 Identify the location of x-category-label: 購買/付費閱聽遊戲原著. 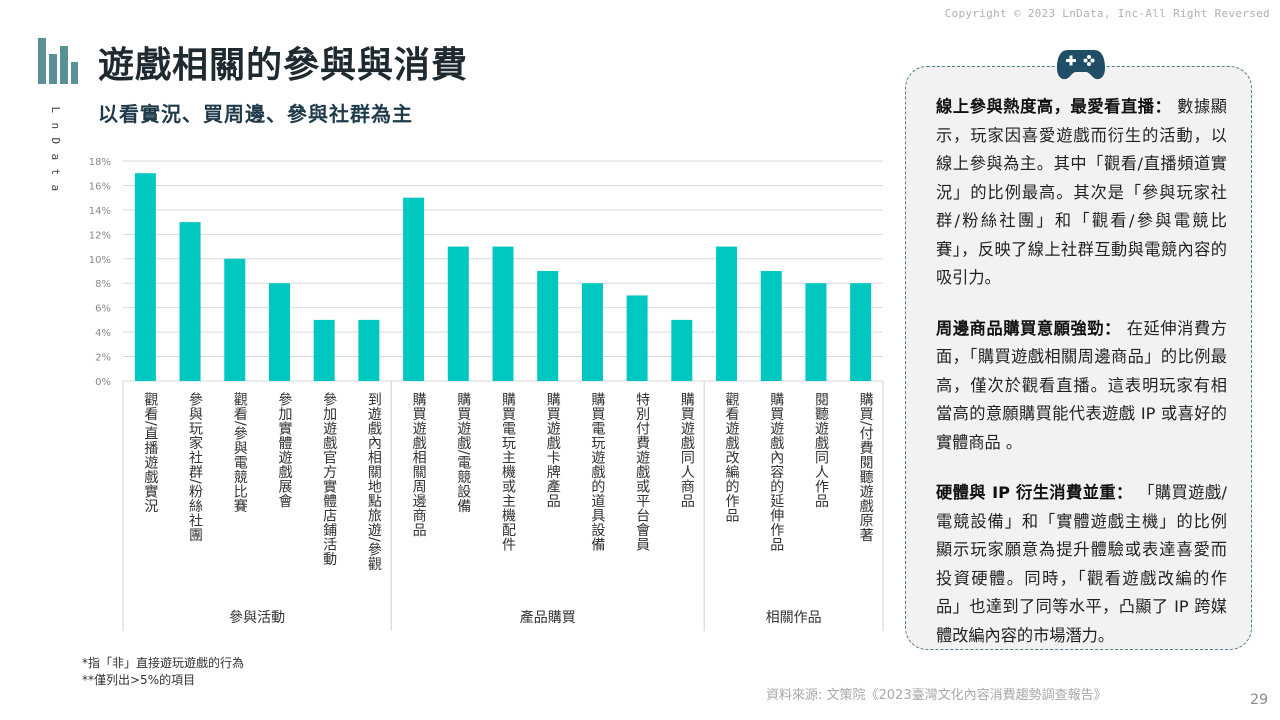
(866, 467).